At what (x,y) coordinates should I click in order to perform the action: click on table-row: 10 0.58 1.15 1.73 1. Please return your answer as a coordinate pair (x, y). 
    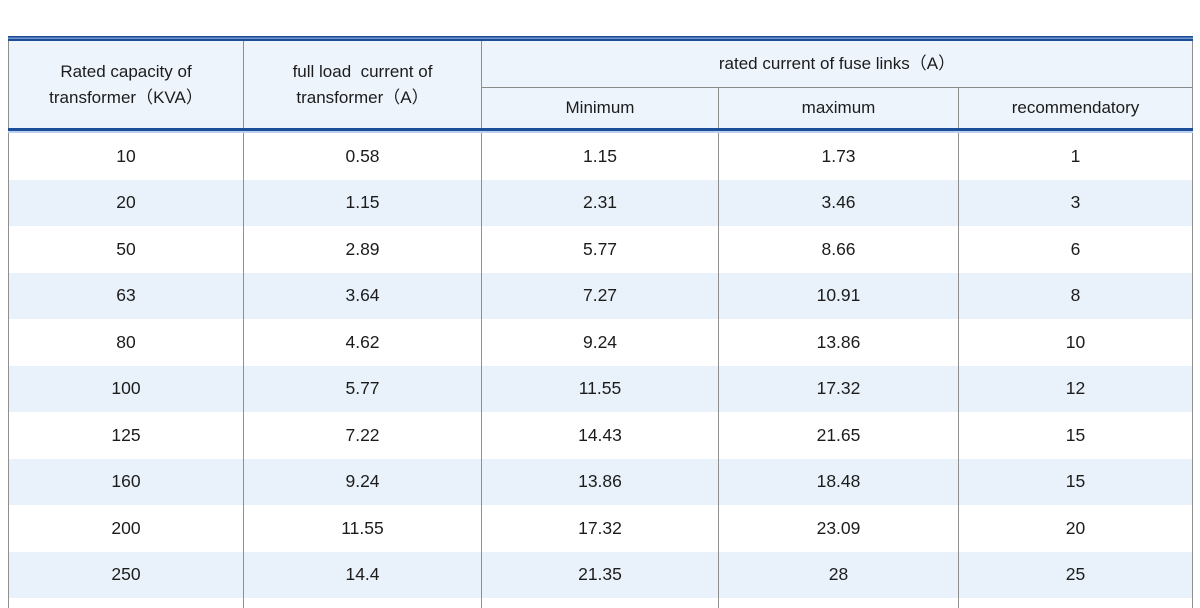
    Looking at the image, I should click on (600, 156).